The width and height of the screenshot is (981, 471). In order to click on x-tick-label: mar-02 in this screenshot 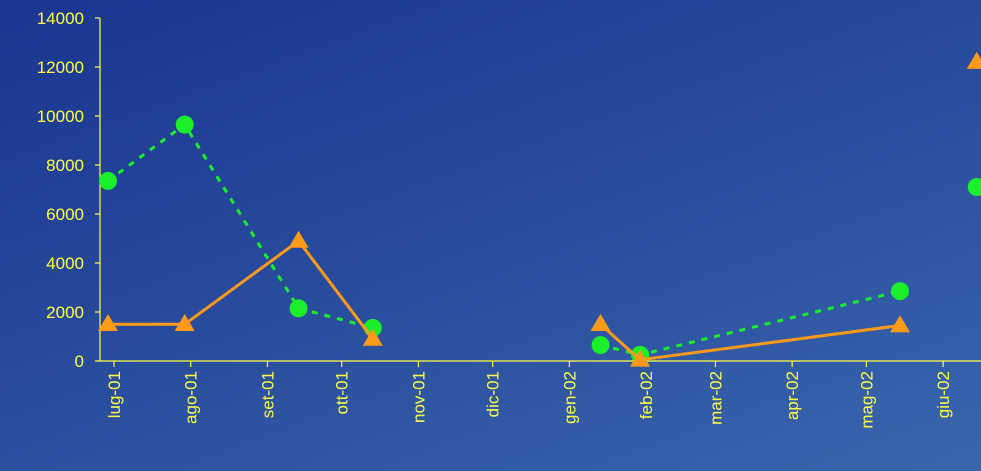, I will do `click(715, 398)`.